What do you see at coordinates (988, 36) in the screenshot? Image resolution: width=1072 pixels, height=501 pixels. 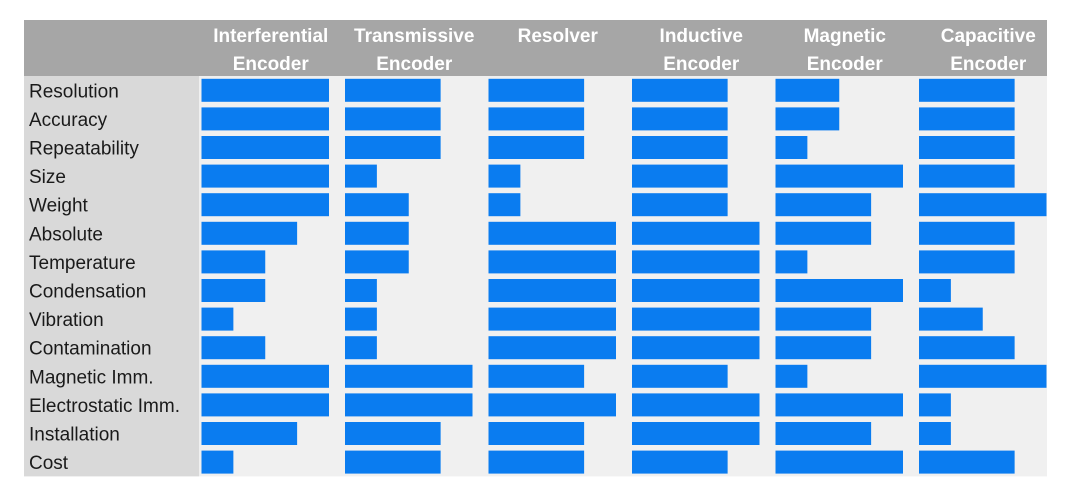 I see `column-header-line: Capacitive` at bounding box center [988, 36].